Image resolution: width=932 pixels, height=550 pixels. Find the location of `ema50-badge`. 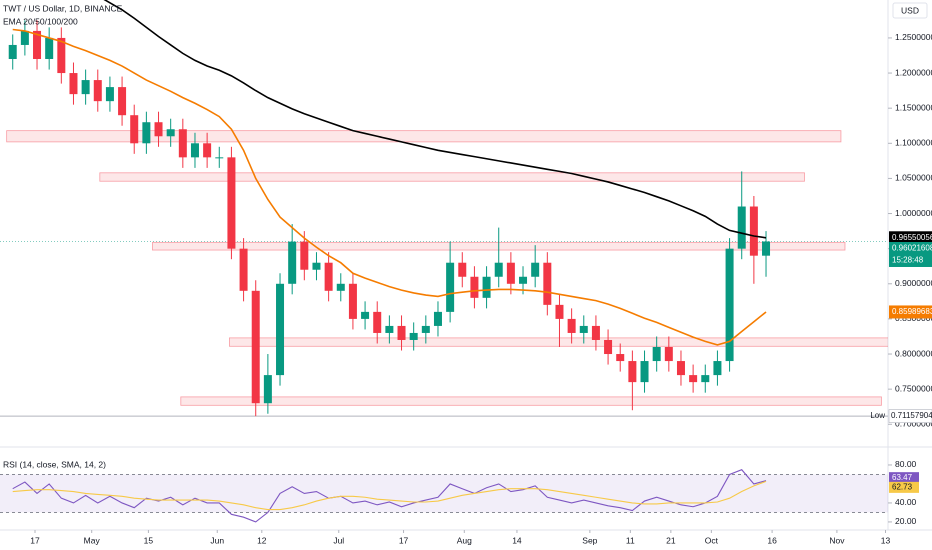

ema50-badge is located at coordinates (910, 312).